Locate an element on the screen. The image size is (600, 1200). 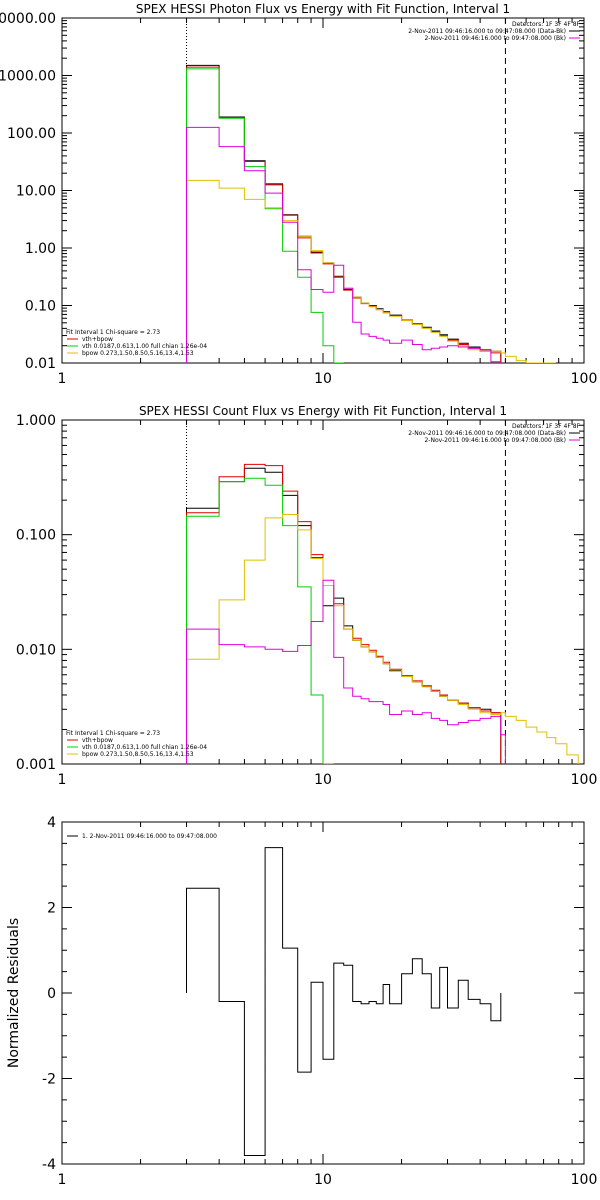
y-tick-label: -4 is located at coordinates (49, 1165).